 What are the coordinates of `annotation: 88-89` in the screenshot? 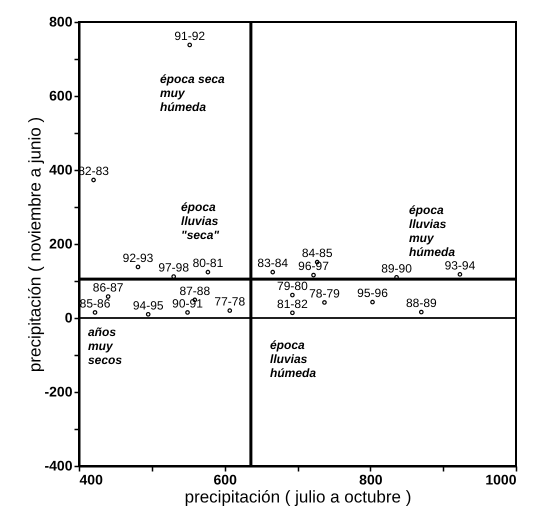 It's located at (421, 303).